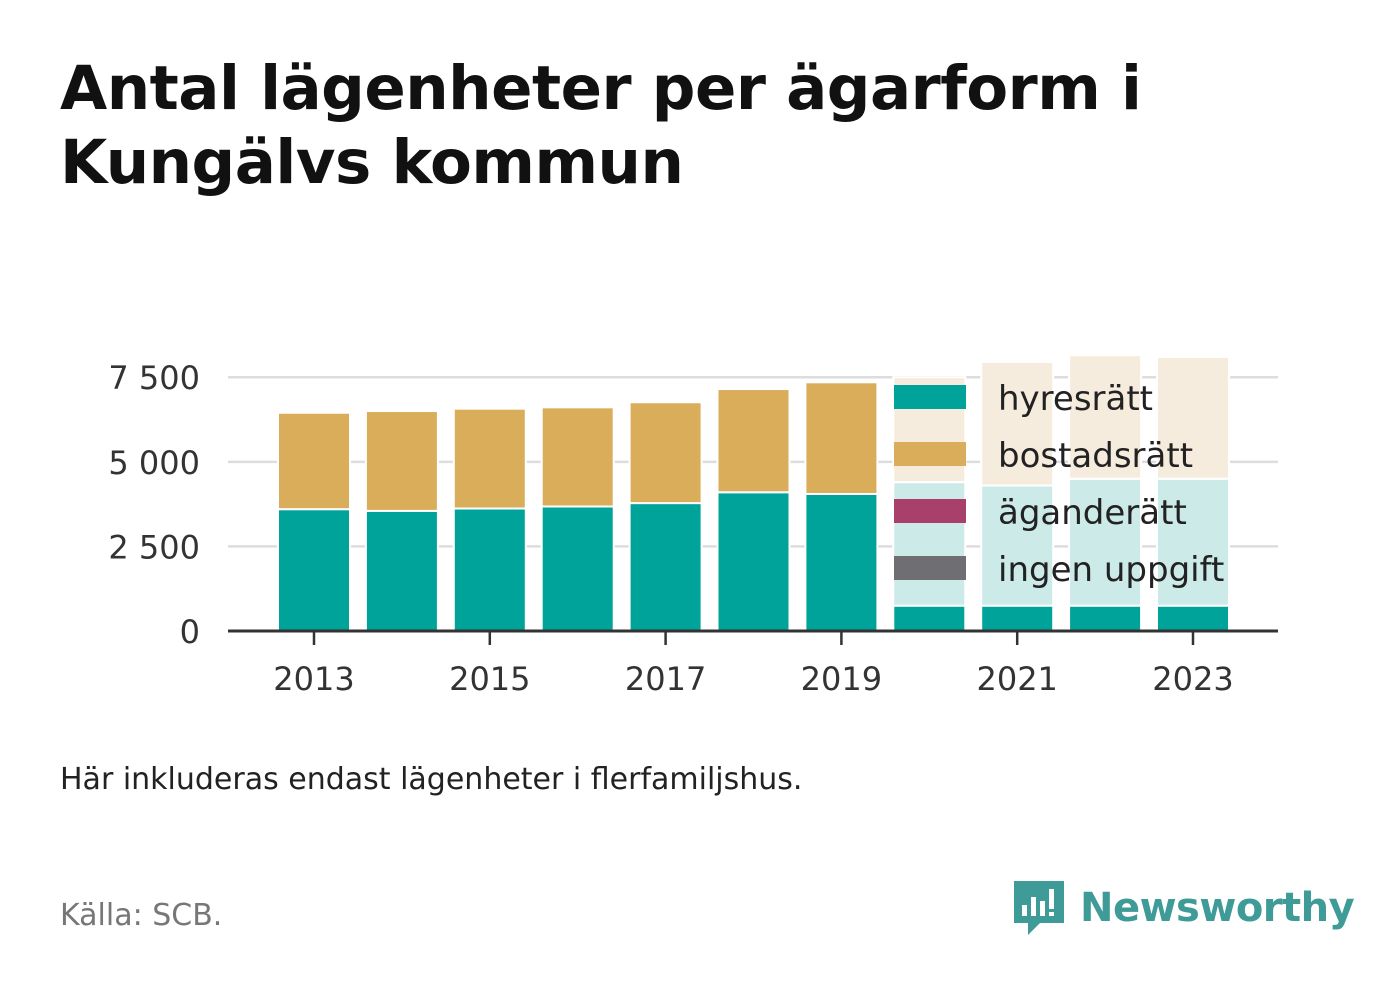 This screenshot has width=1382, height=999. I want to click on x-tick-label: 2017, so click(665, 679).